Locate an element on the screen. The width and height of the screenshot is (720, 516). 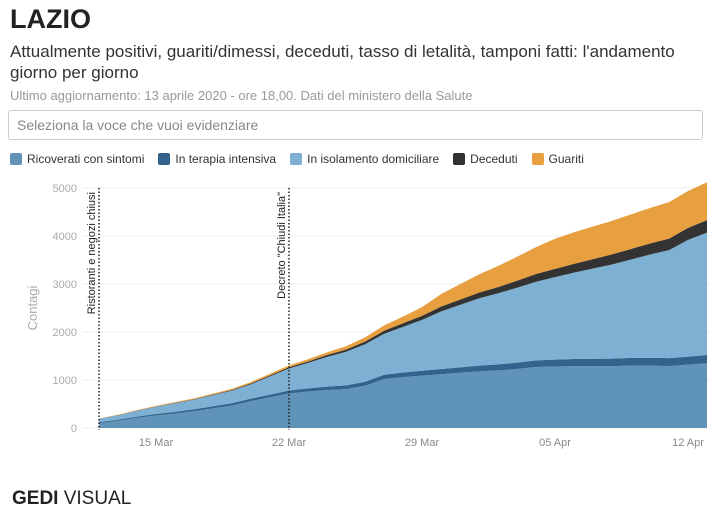
gedi-visual-logo: GEDI VISUAL is located at coordinates (72, 498).